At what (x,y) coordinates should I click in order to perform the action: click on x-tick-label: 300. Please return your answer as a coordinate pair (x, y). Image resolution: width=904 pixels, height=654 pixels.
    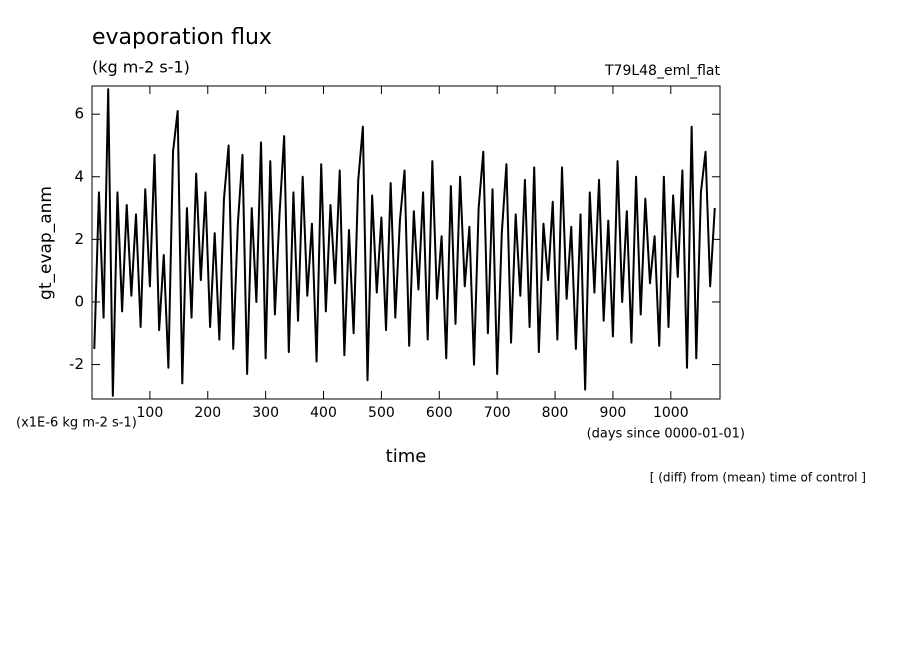
    Looking at the image, I should click on (265, 413).